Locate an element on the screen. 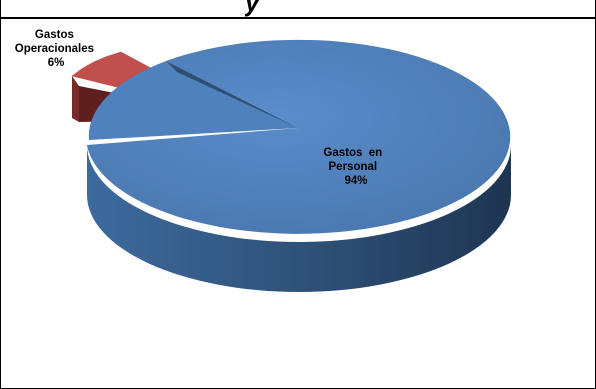 The width and height of the screenshot is (596, 389). chart-top-border is located at coordinates (298, 18).